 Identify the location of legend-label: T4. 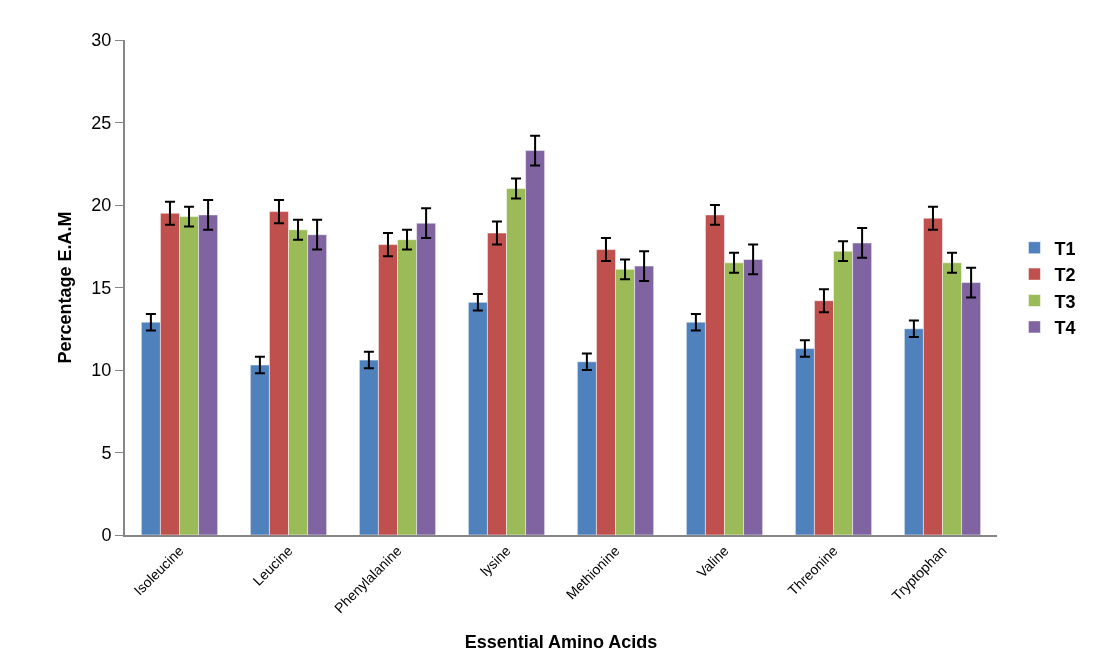
(1065, 327).